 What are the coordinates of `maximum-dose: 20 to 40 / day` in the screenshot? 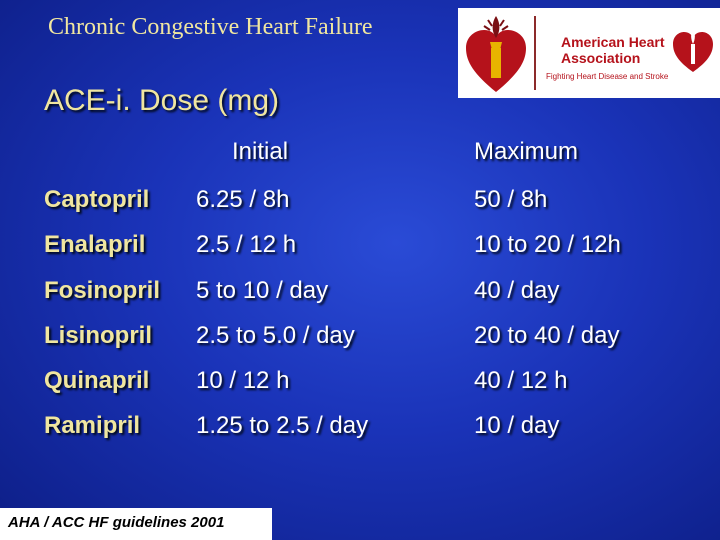 It's located at (547, 335).